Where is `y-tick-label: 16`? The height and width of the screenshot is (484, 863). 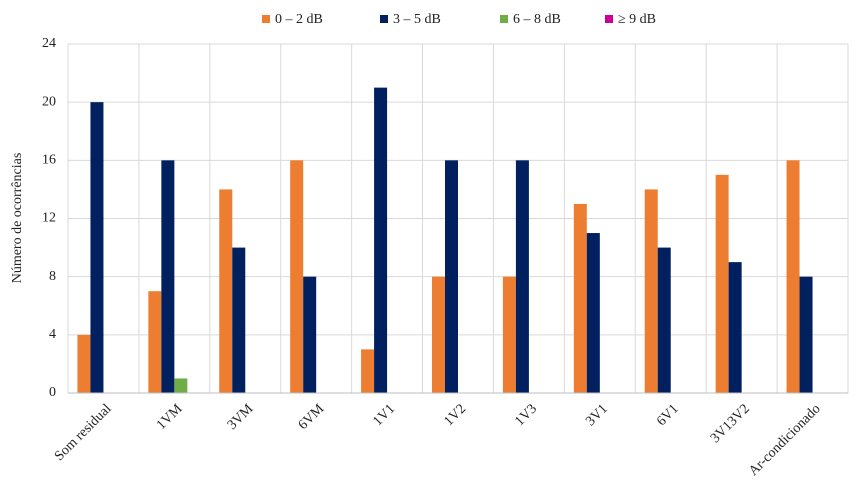
y-tick-label: 16 is located at coordinates (49, 160).